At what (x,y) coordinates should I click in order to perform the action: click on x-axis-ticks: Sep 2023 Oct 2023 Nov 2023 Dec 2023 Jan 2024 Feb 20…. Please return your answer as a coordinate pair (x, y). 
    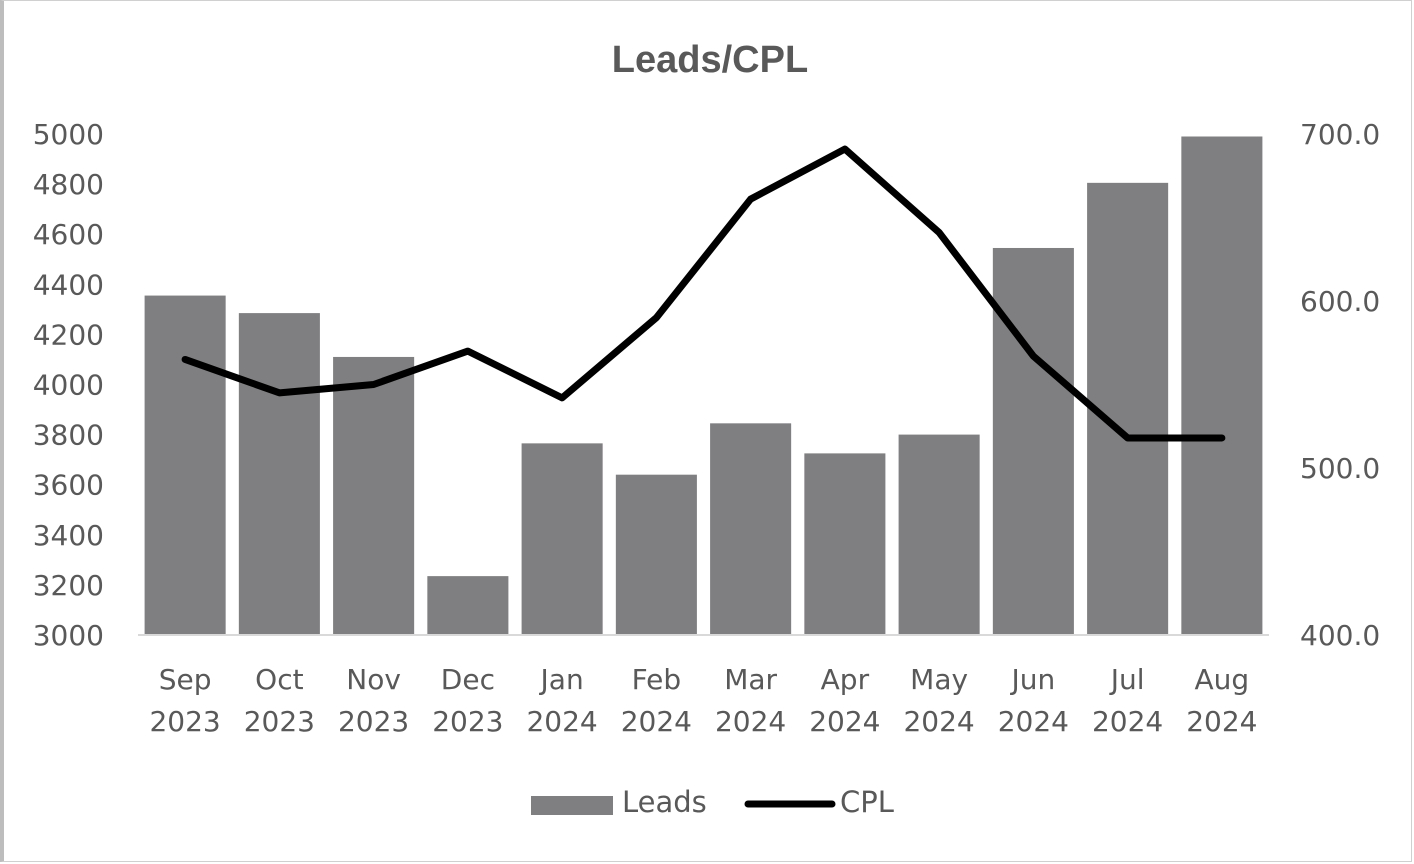
    Looking at the image, I should click on (703, 700).